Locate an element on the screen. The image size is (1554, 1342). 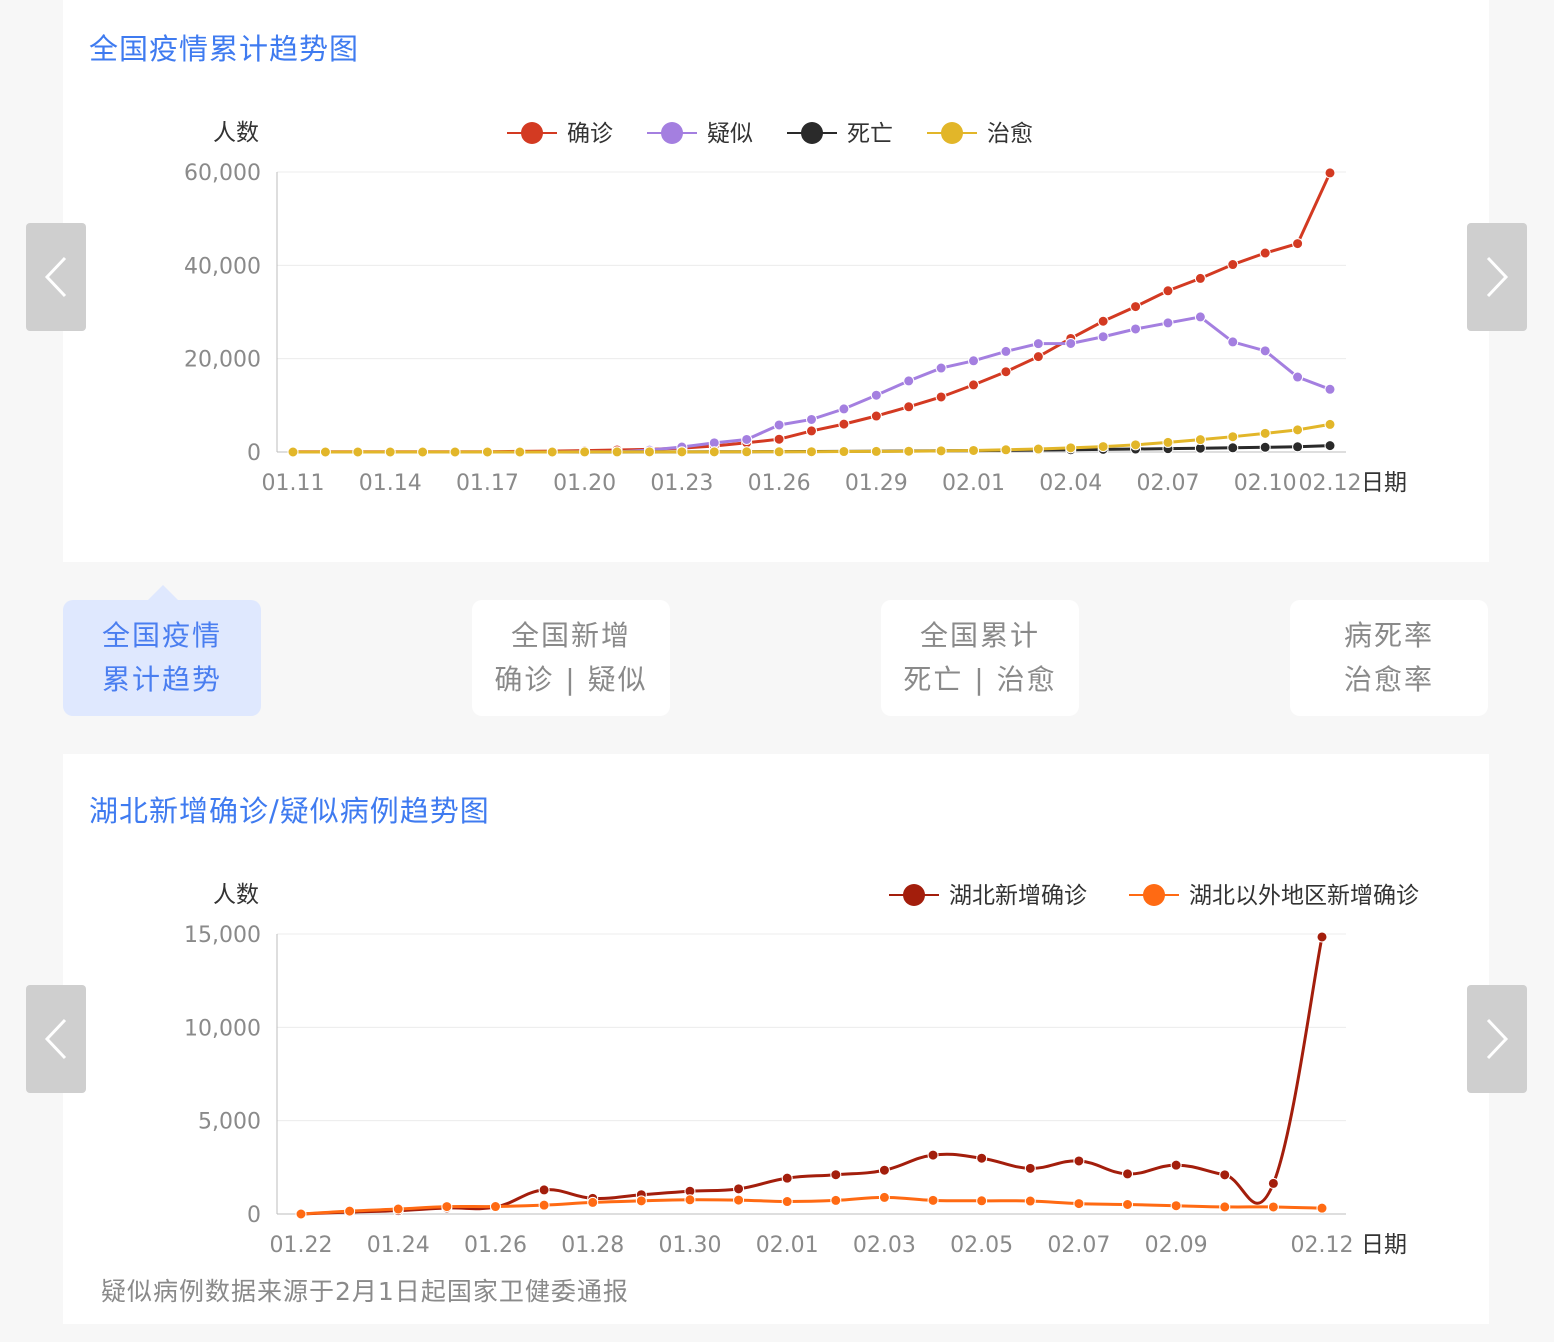
legend-item: 确诊 is located at coordinates (560, 134).